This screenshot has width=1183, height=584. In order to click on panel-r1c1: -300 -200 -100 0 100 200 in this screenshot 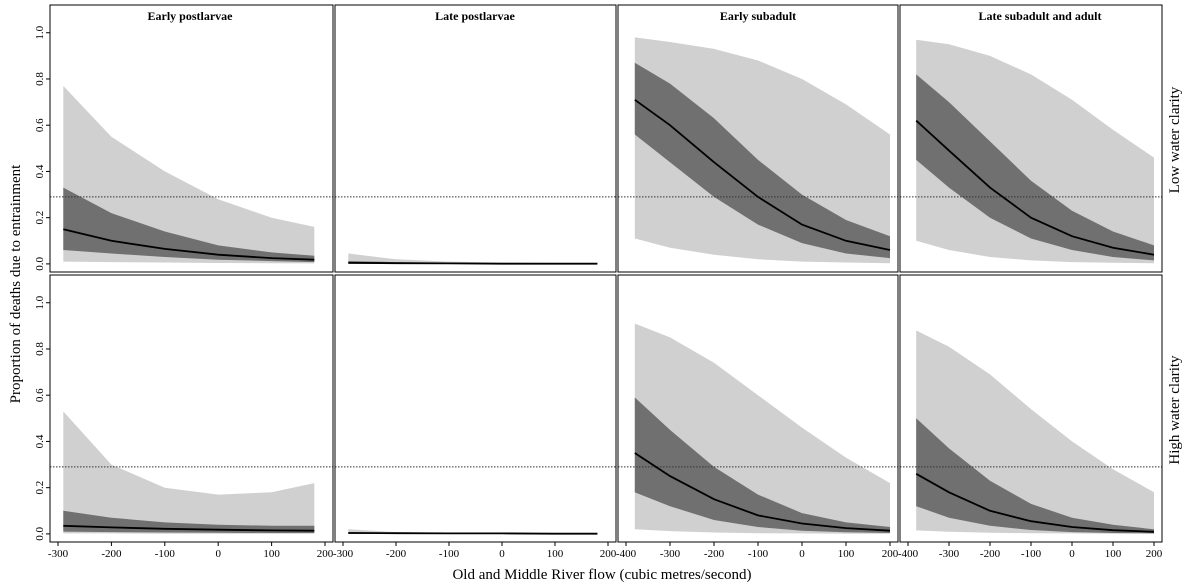, I will do `click(475, 417)`.